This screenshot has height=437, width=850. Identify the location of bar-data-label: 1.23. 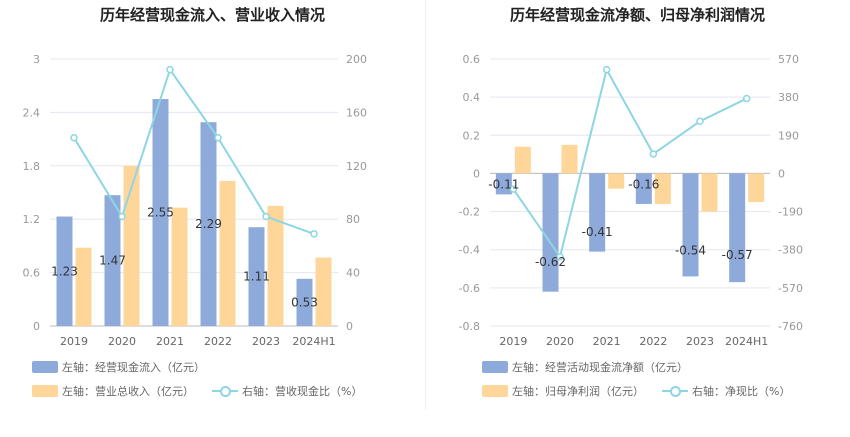
(64, 271).